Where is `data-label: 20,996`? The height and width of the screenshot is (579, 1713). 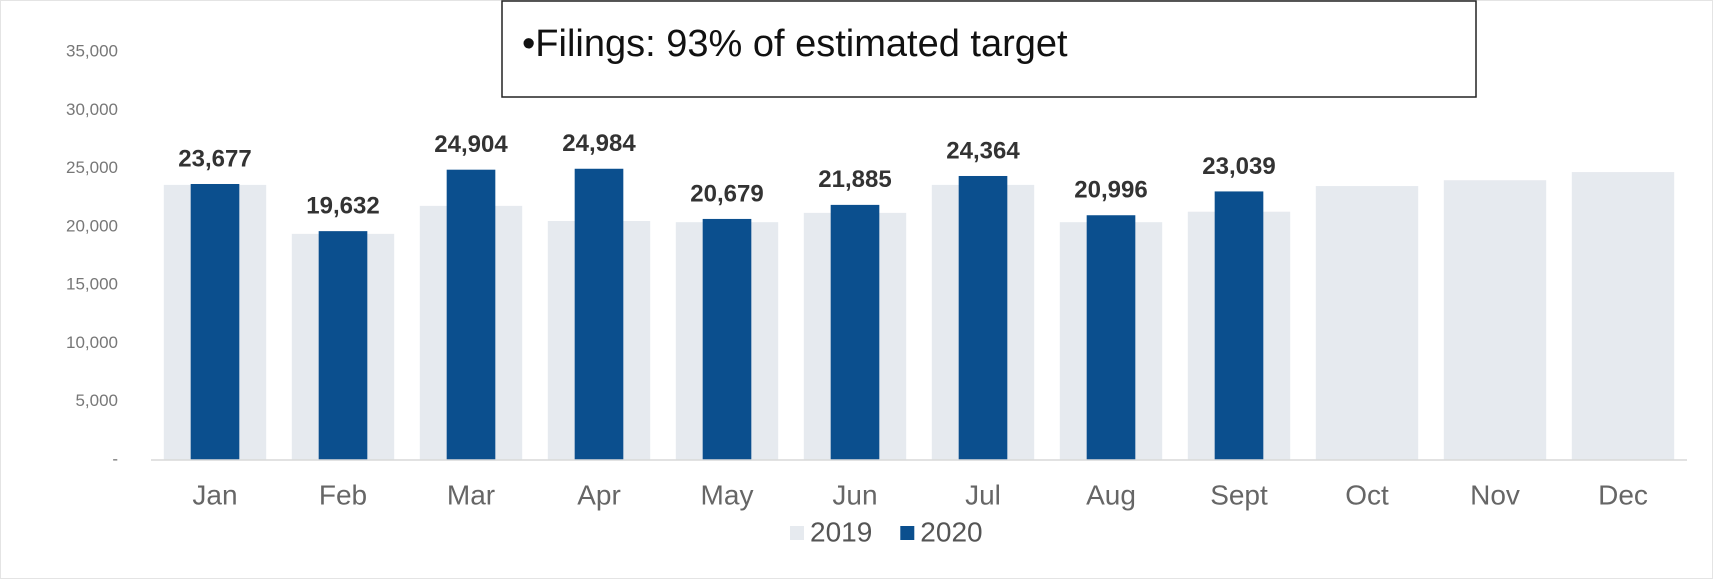
data-label: 20,996 is located at coordinates (1110, 190).